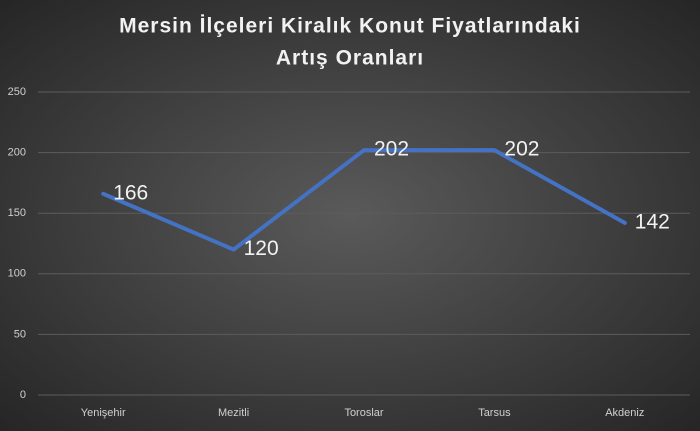 The width and height of the screenshot is (700, 431). Describe the element at coordinates (261, 248) in the screenshot. I see `data-label: 120` at that location.